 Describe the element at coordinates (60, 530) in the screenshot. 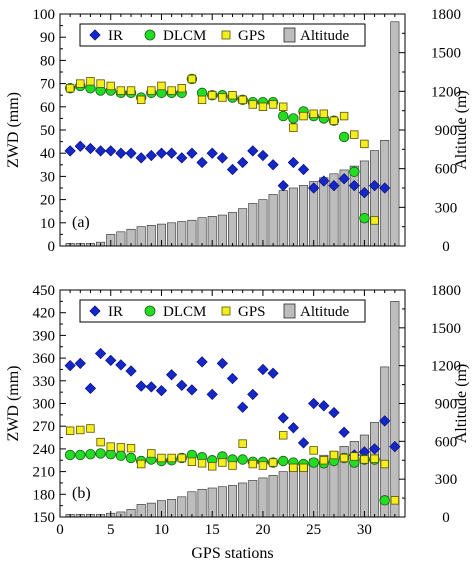

I see `x-tick-label: 0` at that location.